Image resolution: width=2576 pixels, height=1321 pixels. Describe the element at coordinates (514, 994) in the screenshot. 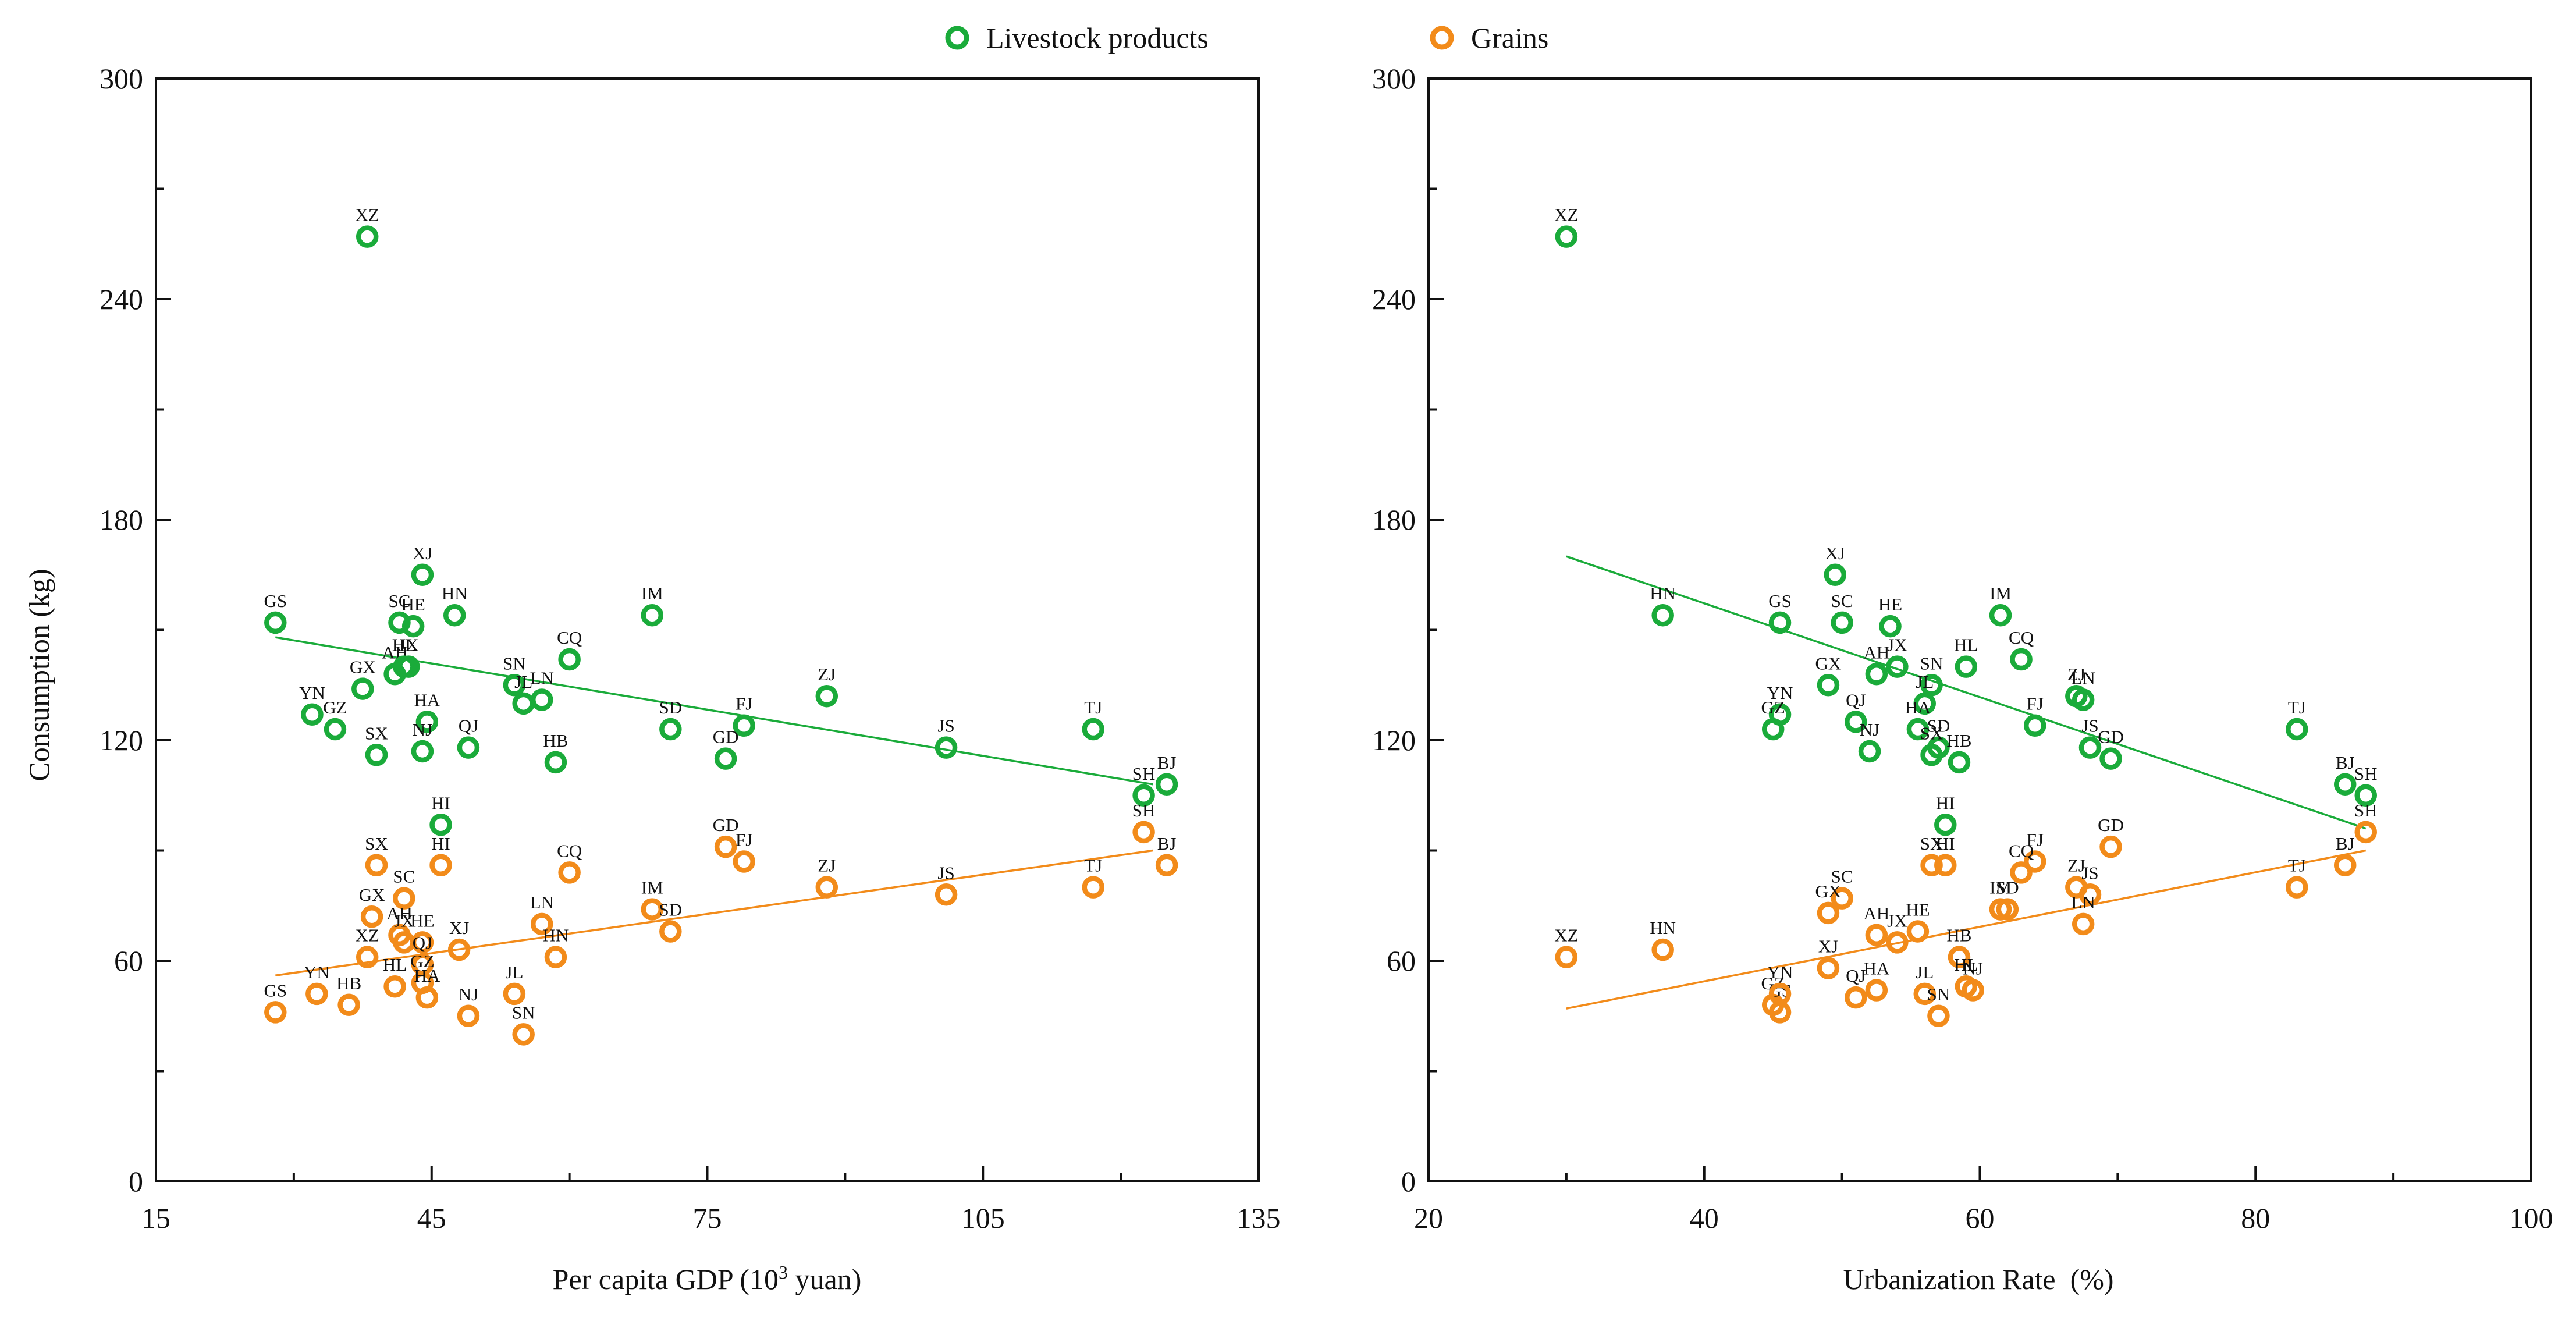

I see `left-grains-point-jl` at that location.